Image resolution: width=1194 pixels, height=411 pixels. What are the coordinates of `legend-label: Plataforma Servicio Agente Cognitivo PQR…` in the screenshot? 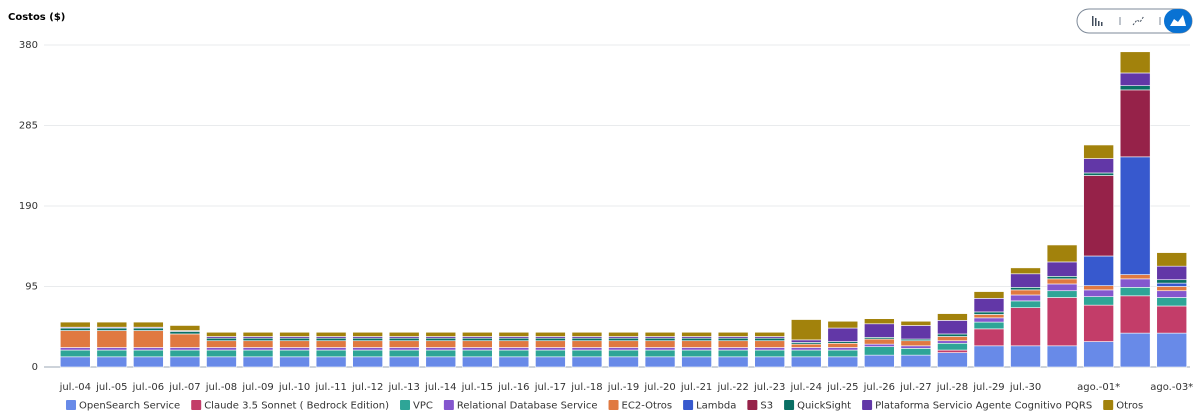 It's located at (983, 406).